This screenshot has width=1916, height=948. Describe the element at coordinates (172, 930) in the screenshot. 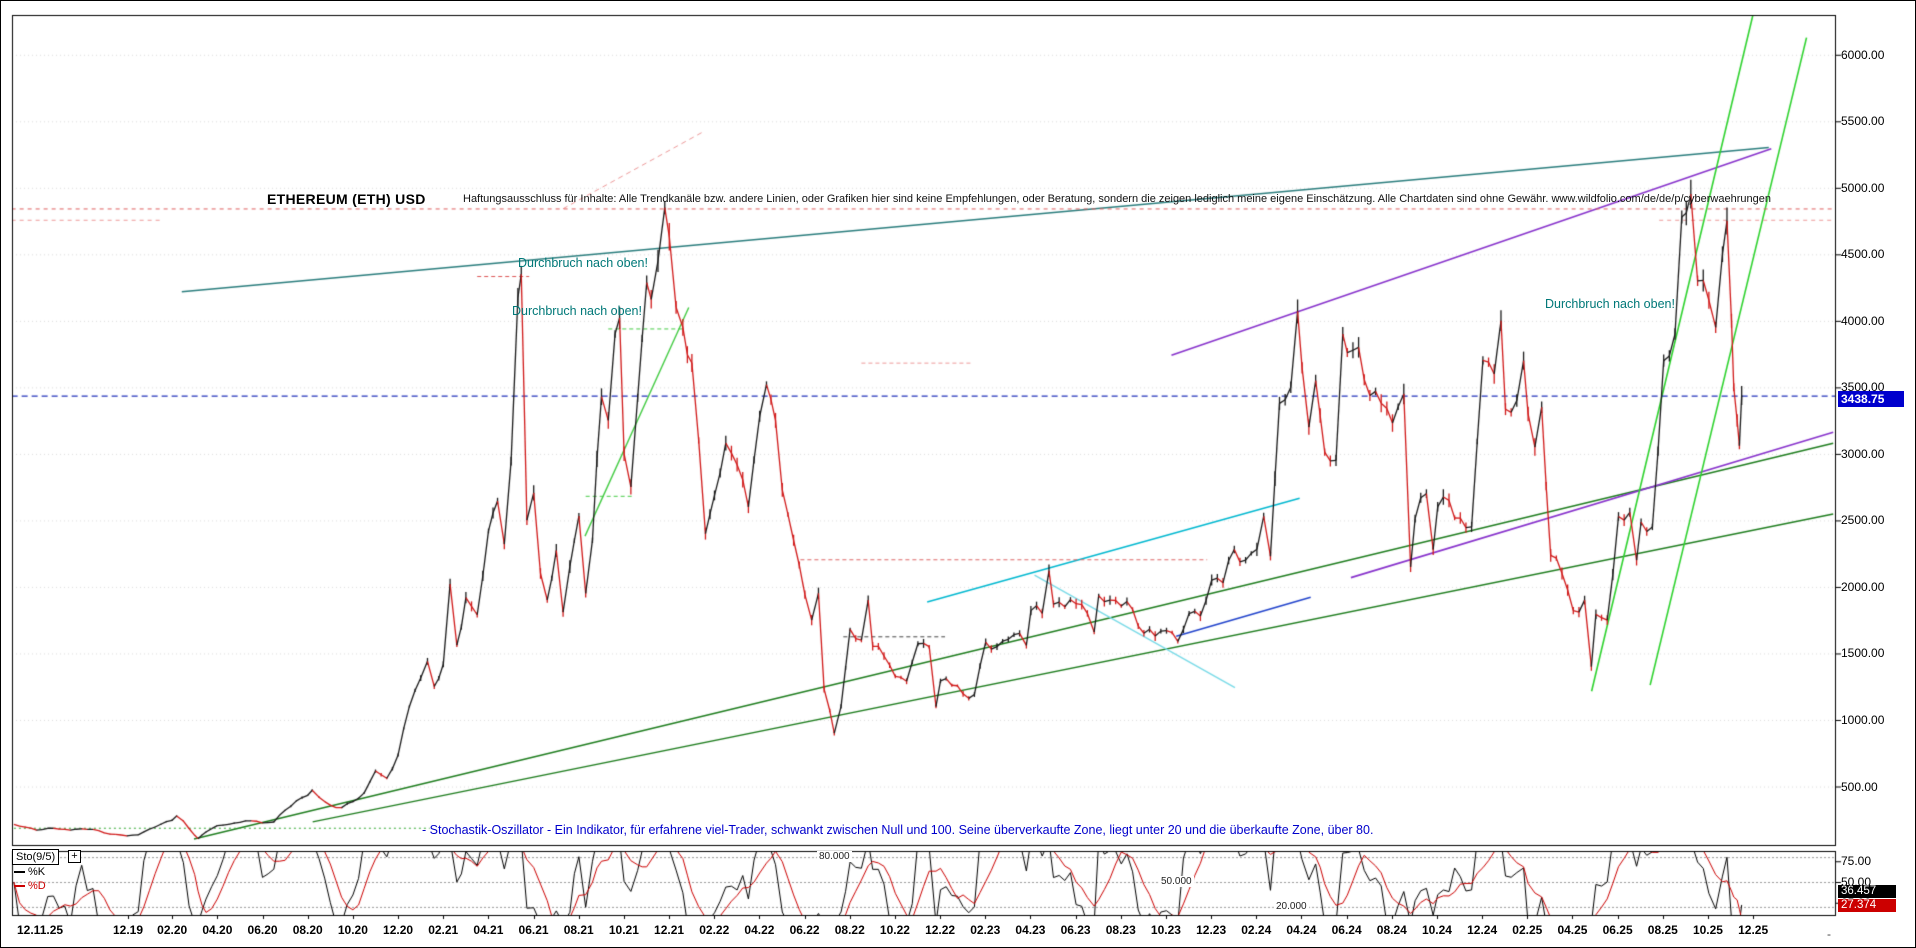

I see `x-axis-label: 02.20` at that location.